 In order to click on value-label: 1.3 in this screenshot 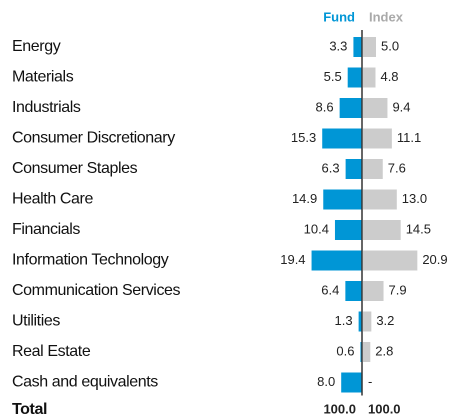, I will do `click(344, 320)`.